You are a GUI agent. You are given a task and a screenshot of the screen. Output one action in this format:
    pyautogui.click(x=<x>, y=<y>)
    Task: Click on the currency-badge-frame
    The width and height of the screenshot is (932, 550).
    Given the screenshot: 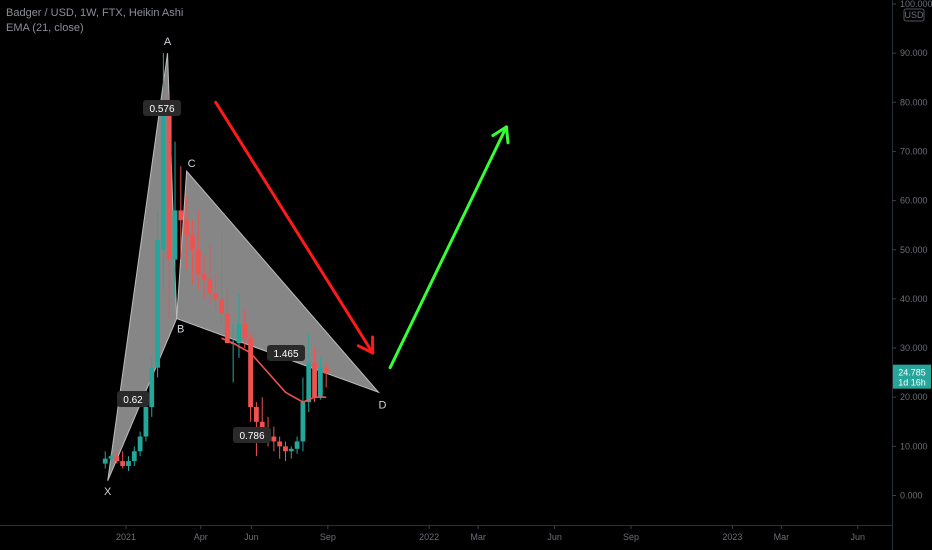 What is the action you would take?
    pyautogui.click(x=914, y=15)
    